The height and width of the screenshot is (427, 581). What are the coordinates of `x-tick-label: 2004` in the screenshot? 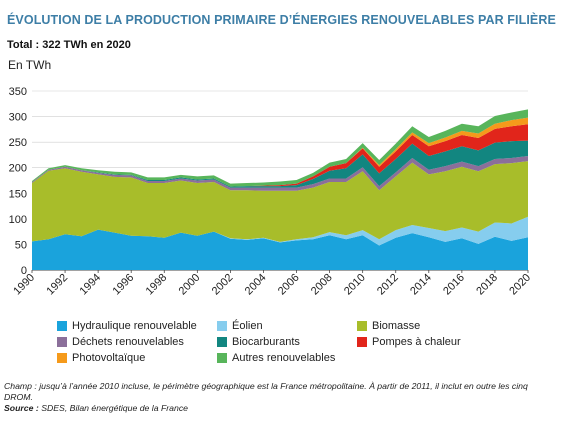 It's located at (256, 285).